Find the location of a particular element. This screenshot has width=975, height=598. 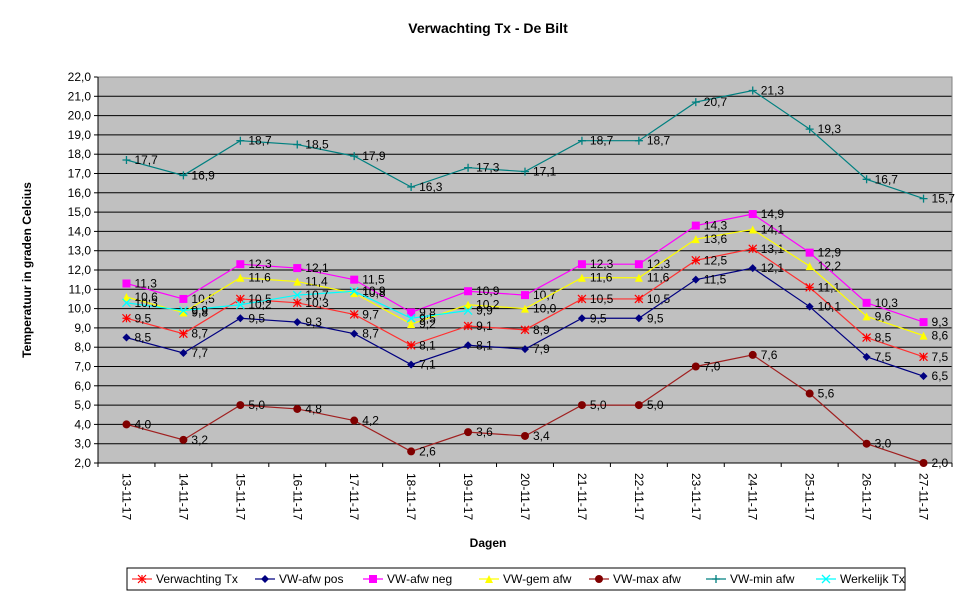

data-label: 16,9 is located at coordinates (203, 175).